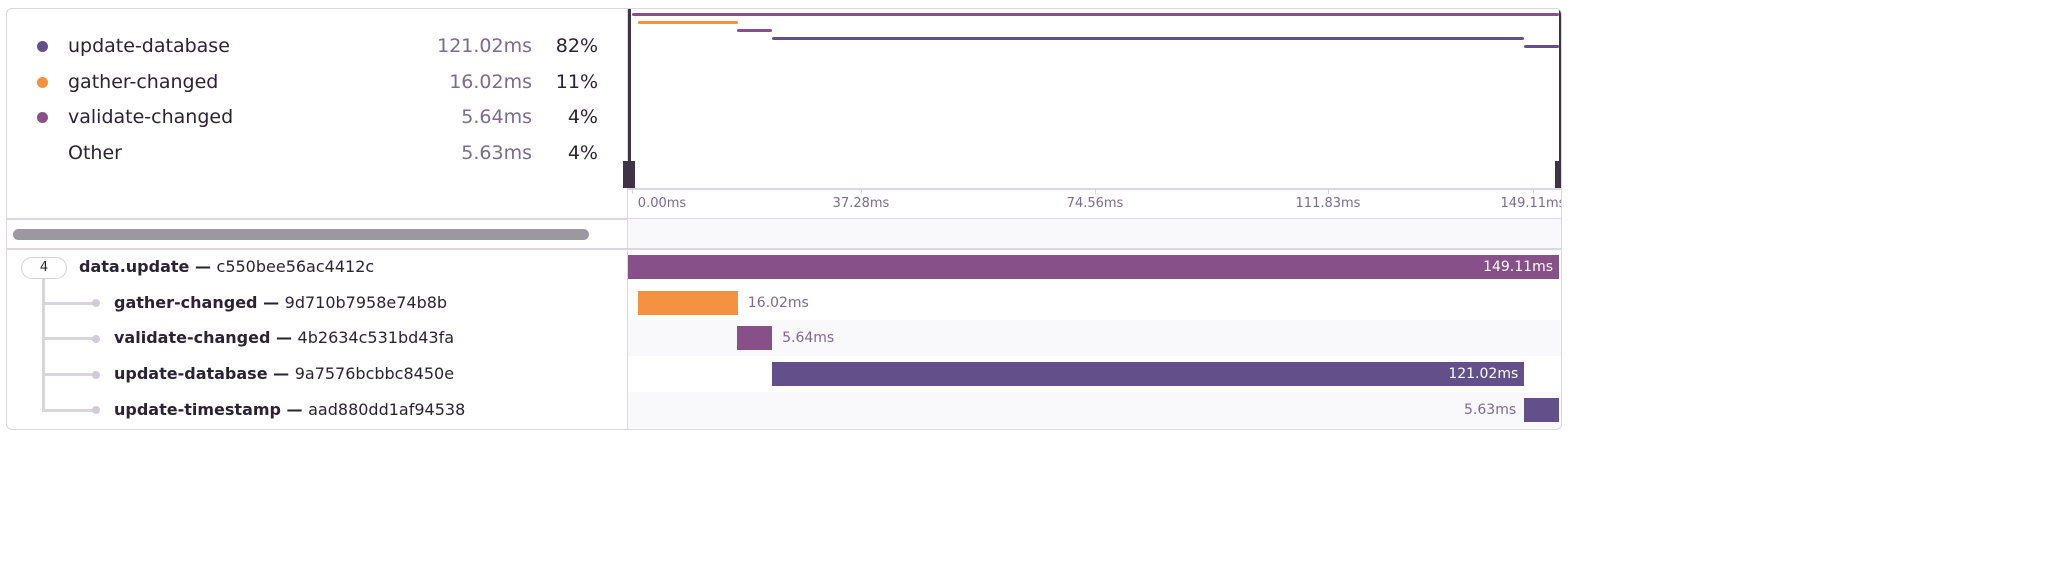  Describe the element at coordinates (629, 174) in the screenshot. I see `minimap-left-handle` at that location.